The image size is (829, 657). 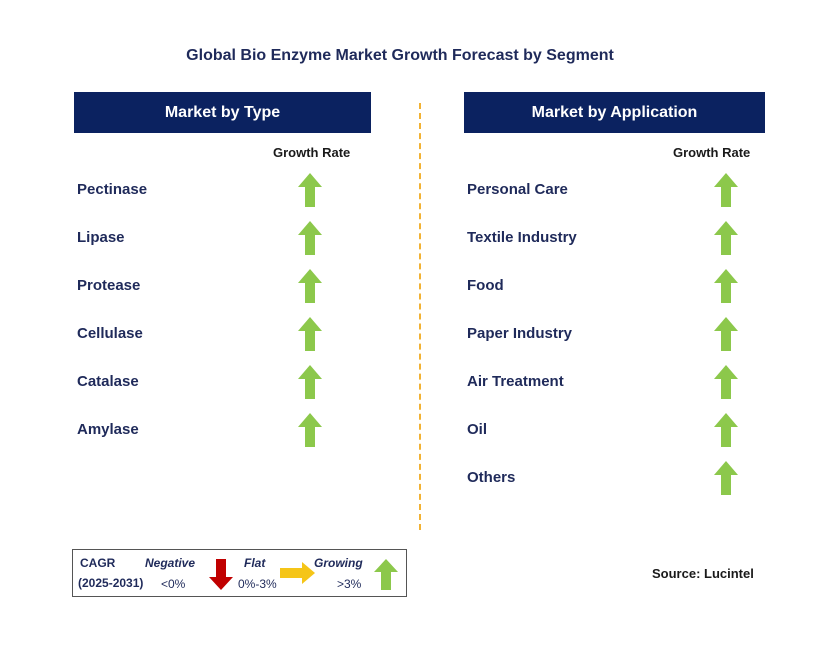 What do you see at coordinates (170, 563) in the screenshot?
I see `legend-negative-label: Negative` at bounding box center [170, 563].